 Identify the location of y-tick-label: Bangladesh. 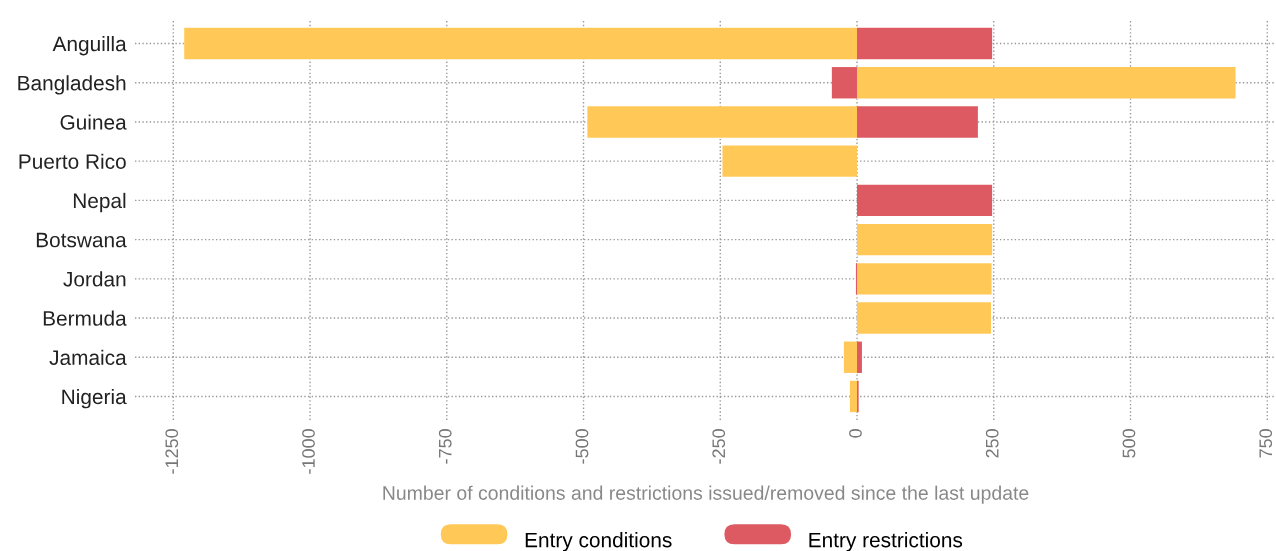
(72, 85).